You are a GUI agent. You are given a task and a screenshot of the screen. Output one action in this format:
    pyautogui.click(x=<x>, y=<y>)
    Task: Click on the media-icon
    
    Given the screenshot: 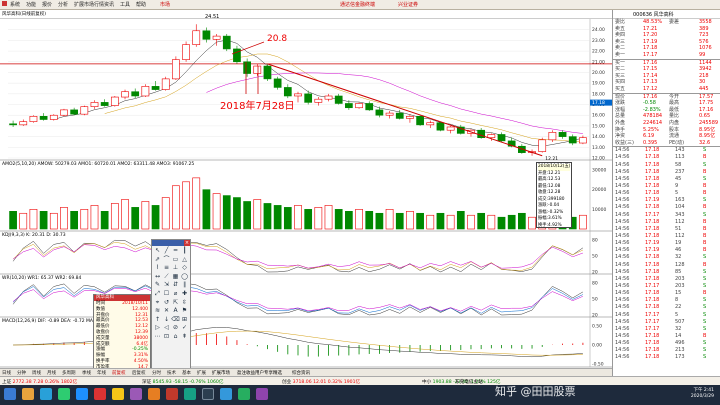 What is the action you would take?
    pyautogui.click(x=136, y=394)
    